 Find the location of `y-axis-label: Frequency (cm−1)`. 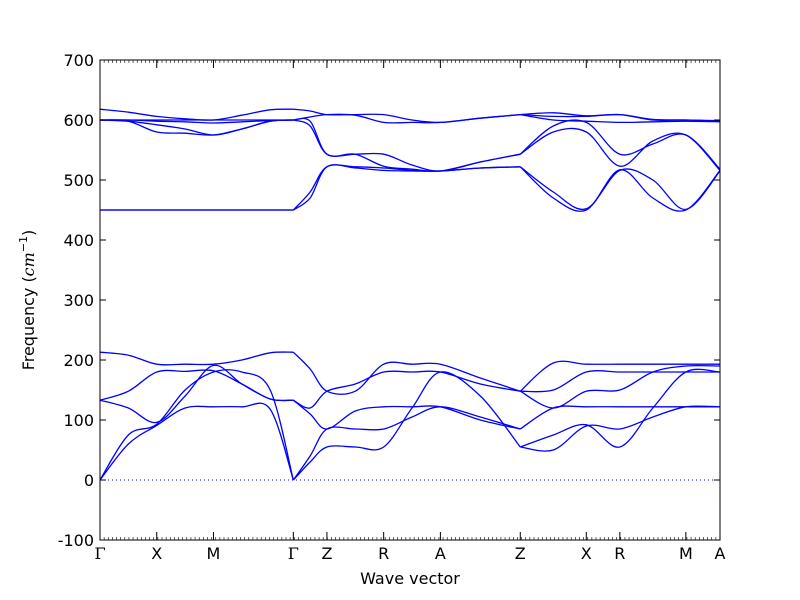

y-axis-label: Frequency (cm−1) is located at coordinates (27, 300).